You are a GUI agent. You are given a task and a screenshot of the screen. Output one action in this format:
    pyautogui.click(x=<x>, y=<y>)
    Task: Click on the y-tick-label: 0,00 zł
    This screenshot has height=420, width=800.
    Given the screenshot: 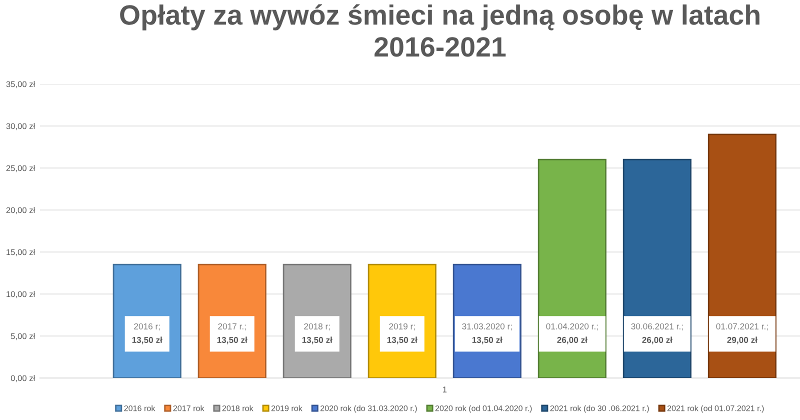 What is the action you would take?
    pyautogui.click(x=23, y=378)
    